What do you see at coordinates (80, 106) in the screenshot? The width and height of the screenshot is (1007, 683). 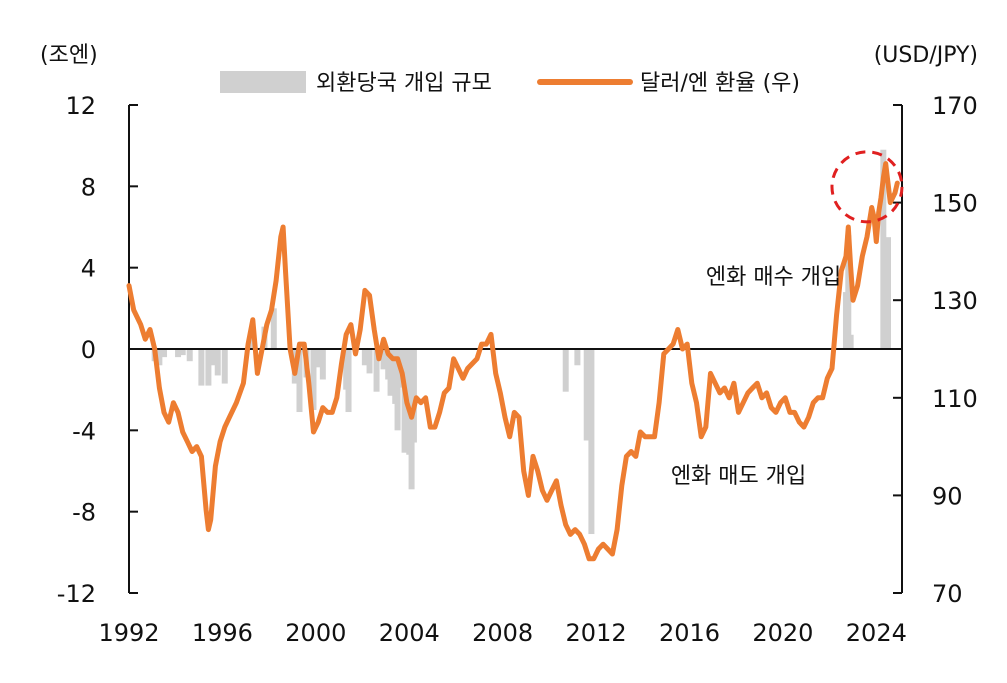 I see `left-tick-label: 12` at bounding box center [80, 106].